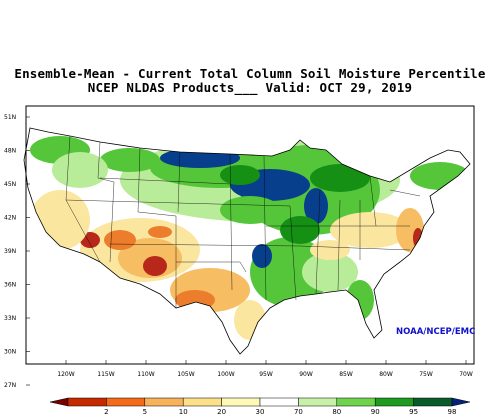 Image resolution: width=500 pixels, height=417 pixels. What do you see at coordinates (10, 218) in the screenshot?
I see `lat-tick-label: 42N` at bounding box center [10, 218].